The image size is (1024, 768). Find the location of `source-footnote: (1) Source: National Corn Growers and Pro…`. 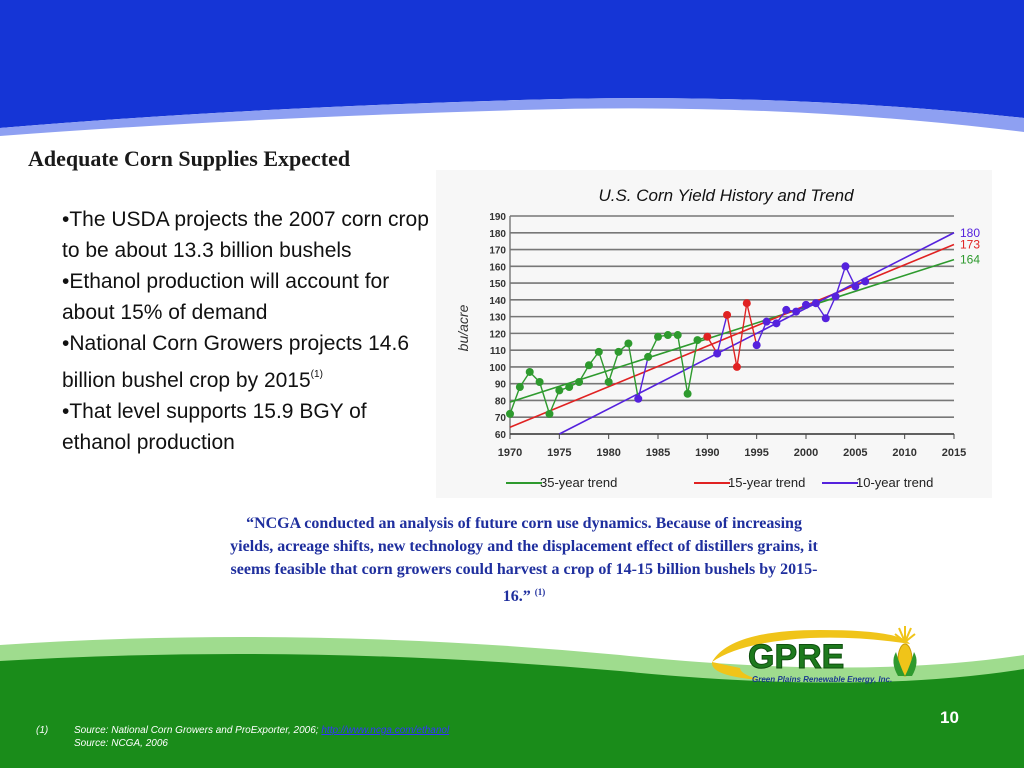

source-footnote: (1) Source: National Corn Growers and Pro… is located at coordinates (242, 737).